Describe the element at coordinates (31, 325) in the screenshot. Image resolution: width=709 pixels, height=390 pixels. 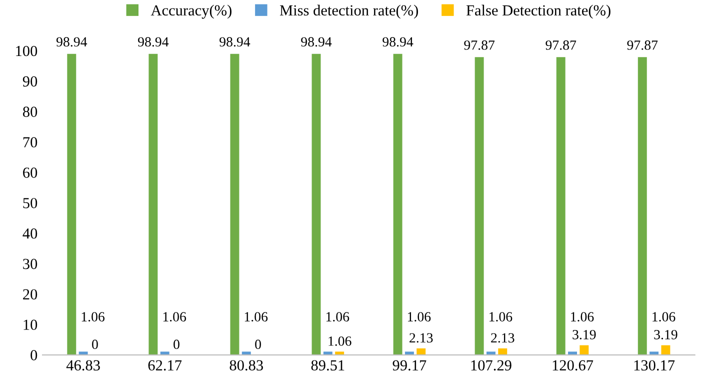
I see `y-tick-label: 10` at that location.